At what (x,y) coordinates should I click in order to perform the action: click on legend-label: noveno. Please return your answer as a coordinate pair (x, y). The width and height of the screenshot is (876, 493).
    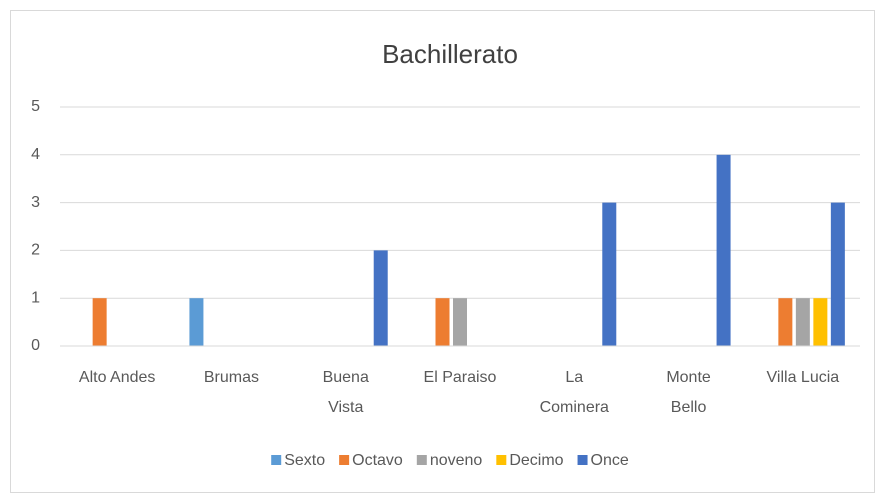
    Looking at the image, I should click on (456, 460).